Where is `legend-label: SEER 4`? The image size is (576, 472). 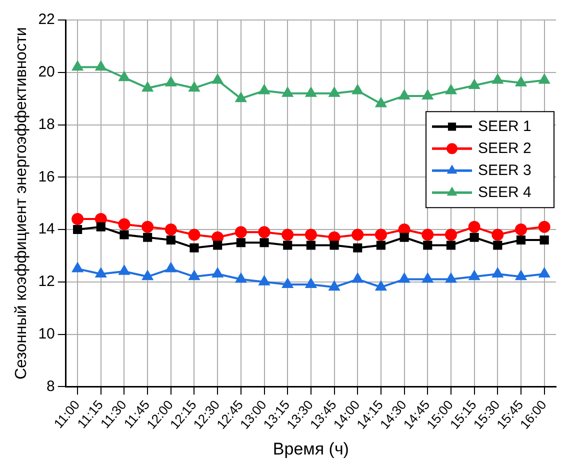 legend-label: SEER 4 is located at coordinates (505, 192).